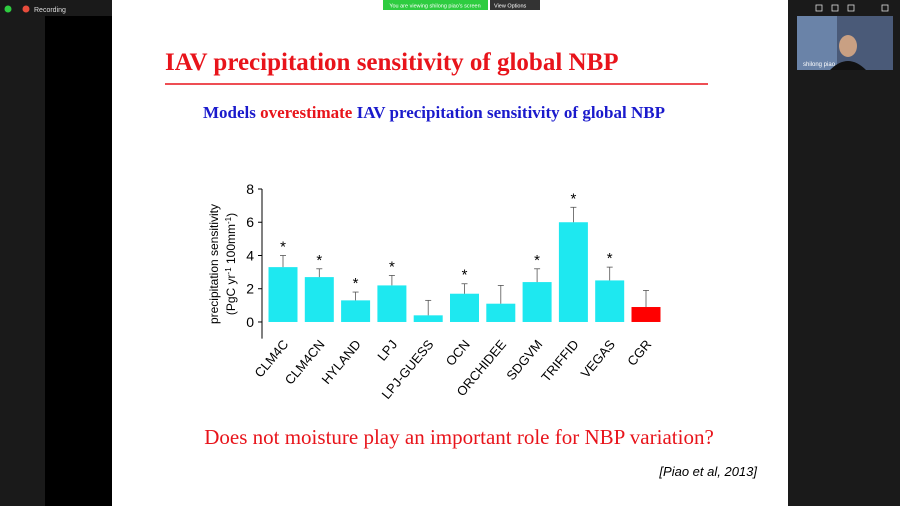 The height and width of the screenshot is (506, 900). Describe the element at coordinates (231, 215) in the screenshot. I see `unit-part: )` at that location.